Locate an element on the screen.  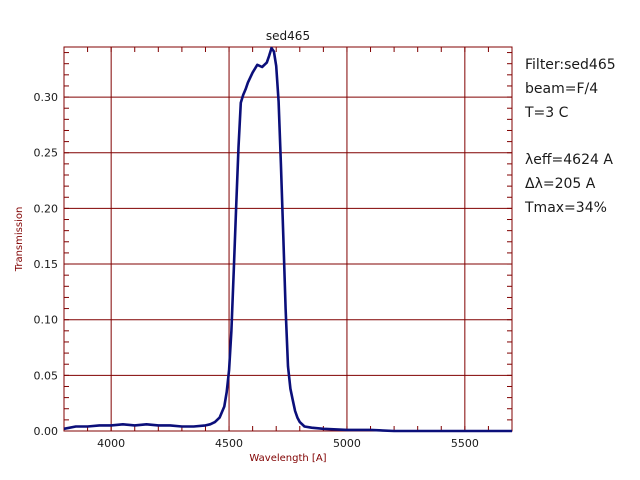
y-tick-label: 0.30 is located at coordinates (46, 97).